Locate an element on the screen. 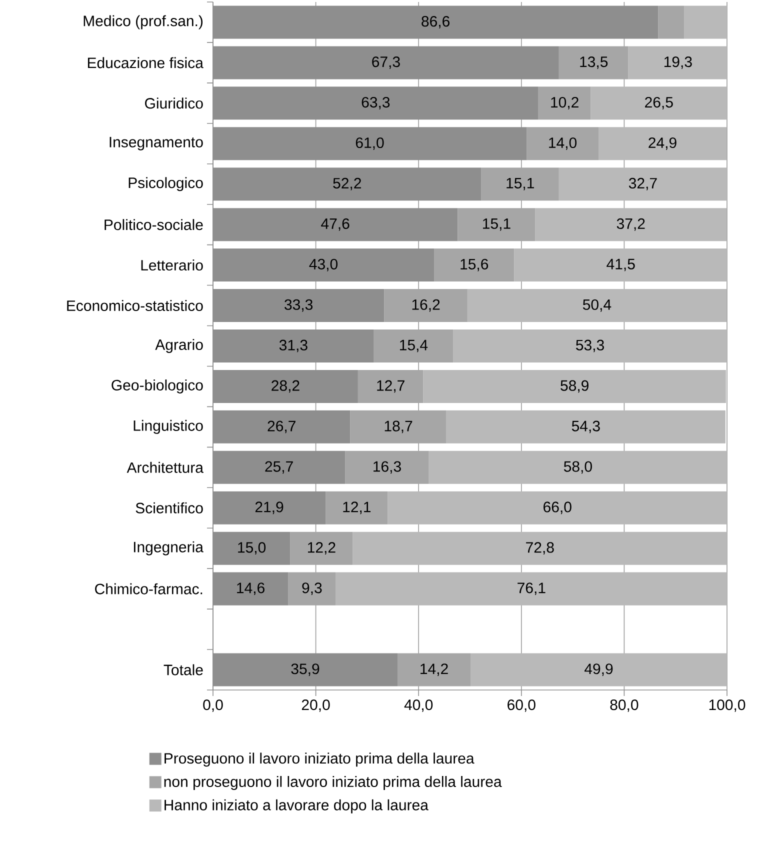  data-label: 13,5 is located at coordinates (594, 62).